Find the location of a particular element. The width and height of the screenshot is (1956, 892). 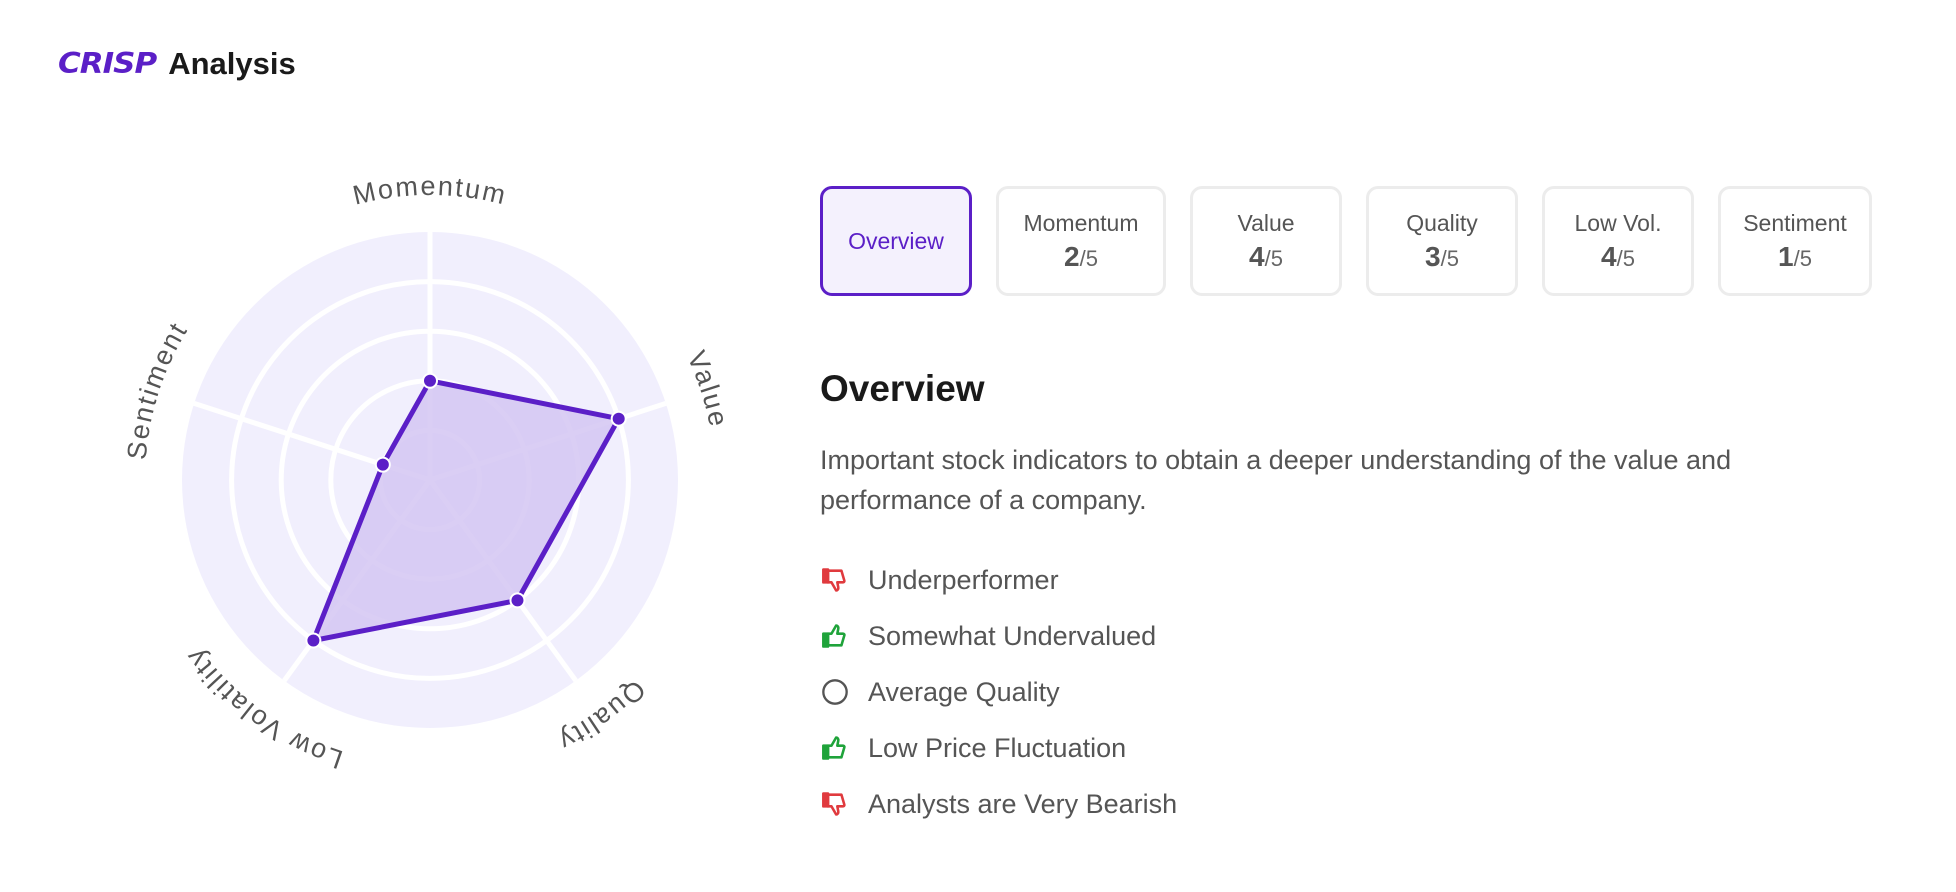

radar-axis-label: Value is located at coordinates (707, 388).